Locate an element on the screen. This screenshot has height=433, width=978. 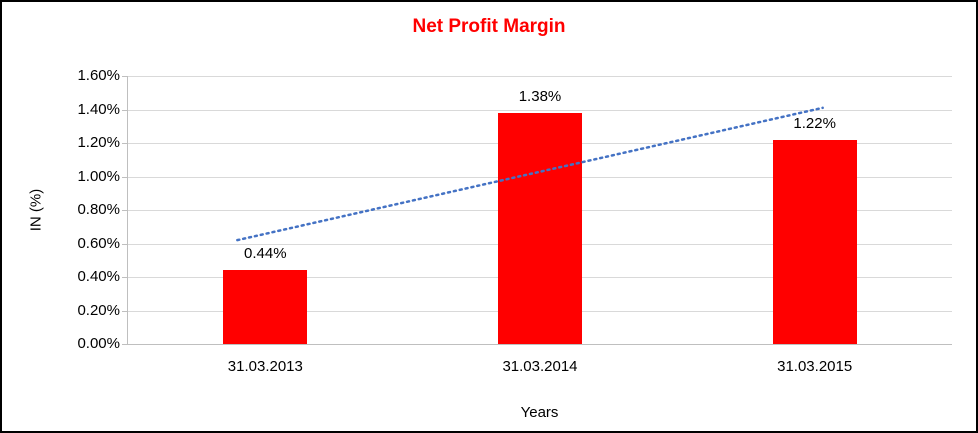
y-tick-label: 0.20% is located at coordinates (98, 310).